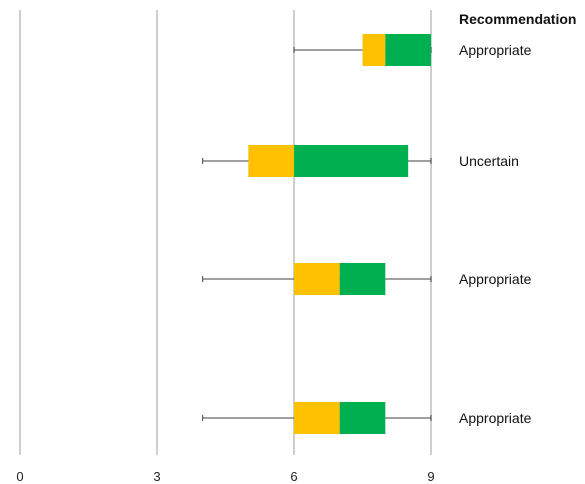 This screenshot has width=585, height=484. I want to click on recommendation-label-0: Appropriate, so click(495, 50).